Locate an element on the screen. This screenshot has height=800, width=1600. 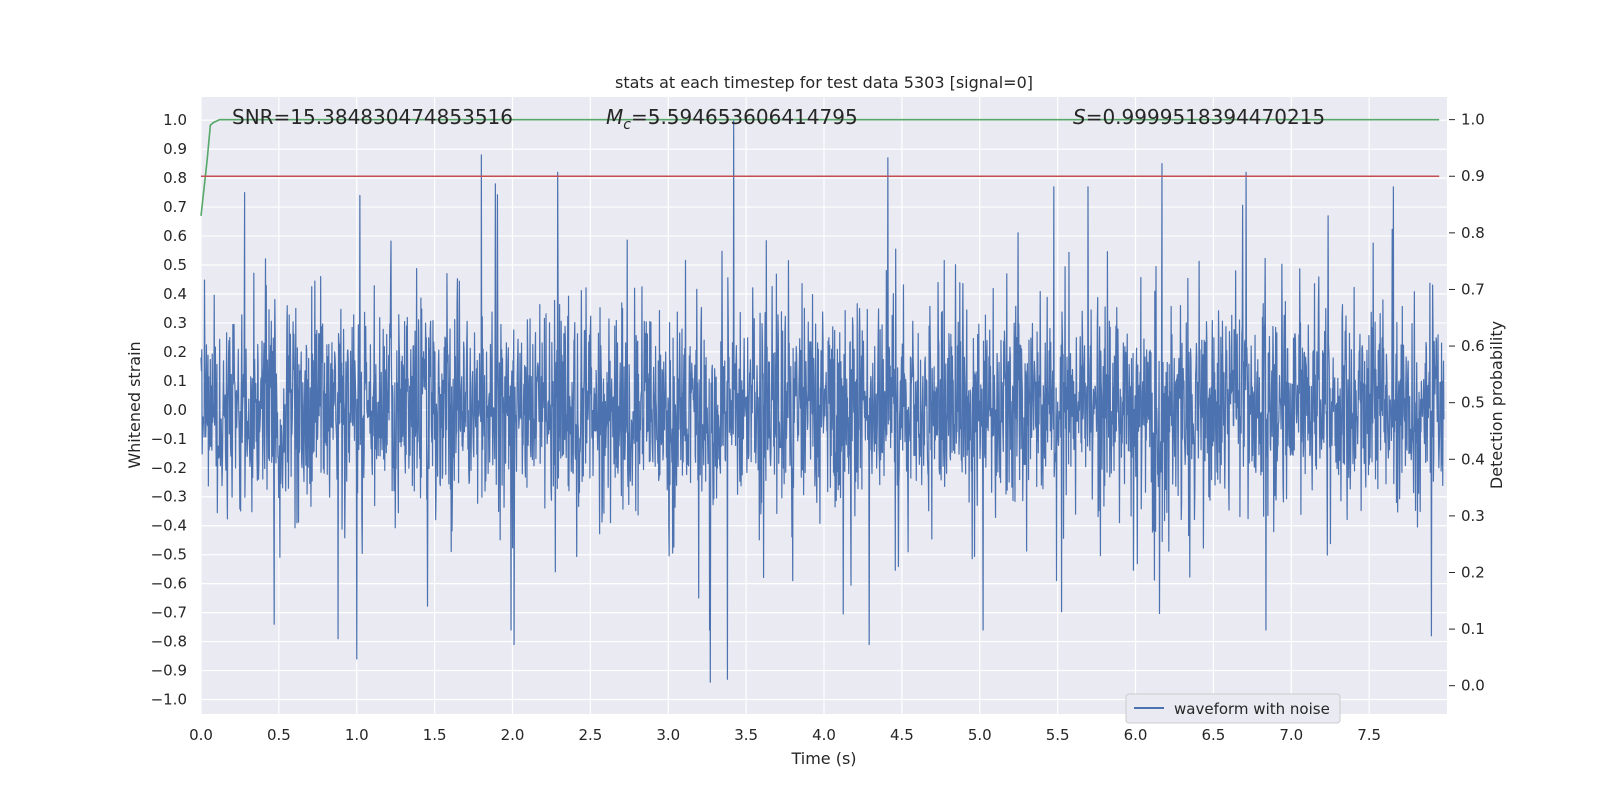
legend-box is located at coordinates (1233, 708).